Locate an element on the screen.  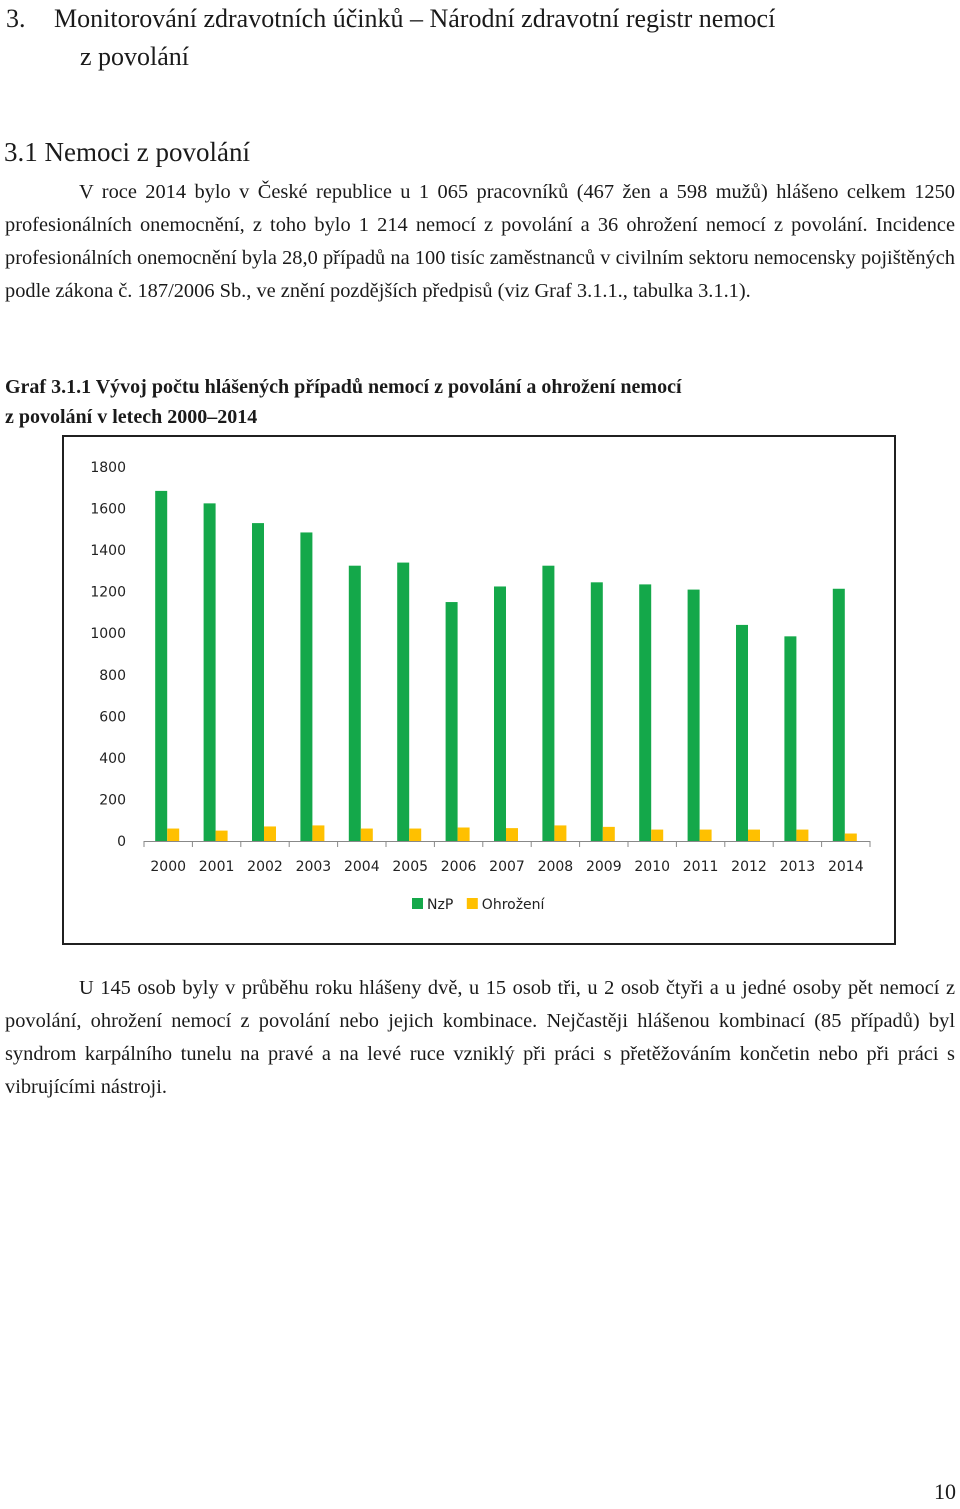
x-tick-label: 2000 is located at coordinates (168, 867).